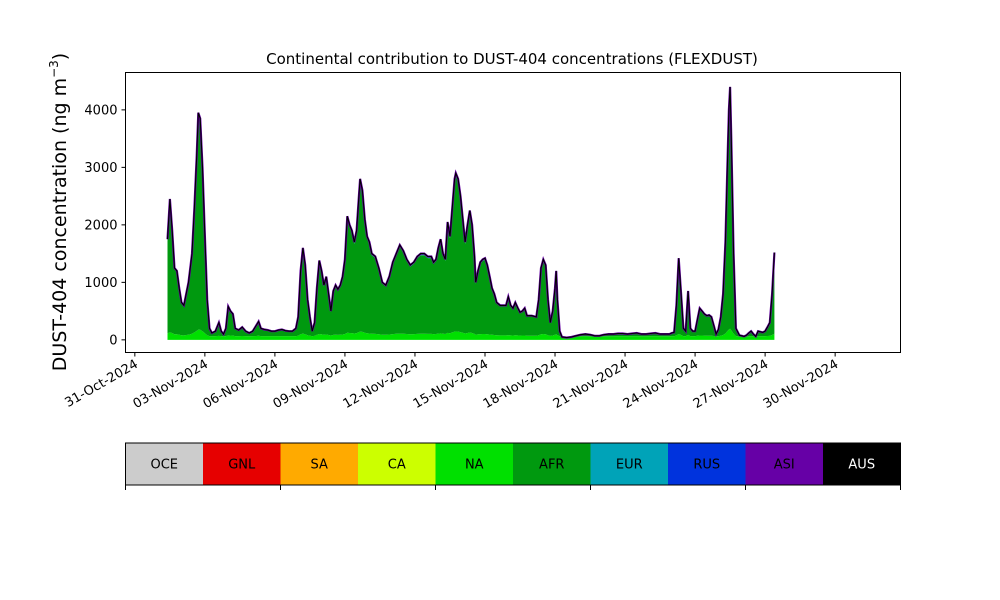 Image resolution: width=1000 pixels, height=600 pixels. I want to click on legend-swatch-gnl, so click(242, 464).